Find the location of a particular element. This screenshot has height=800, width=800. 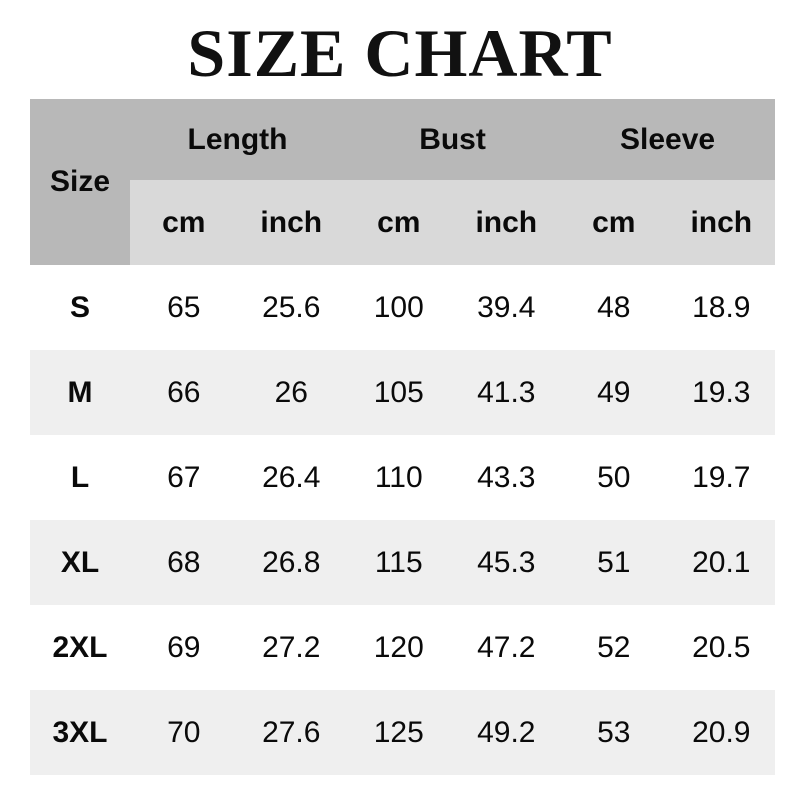

measurement-value: 66 is located at coordinates (184, 392).